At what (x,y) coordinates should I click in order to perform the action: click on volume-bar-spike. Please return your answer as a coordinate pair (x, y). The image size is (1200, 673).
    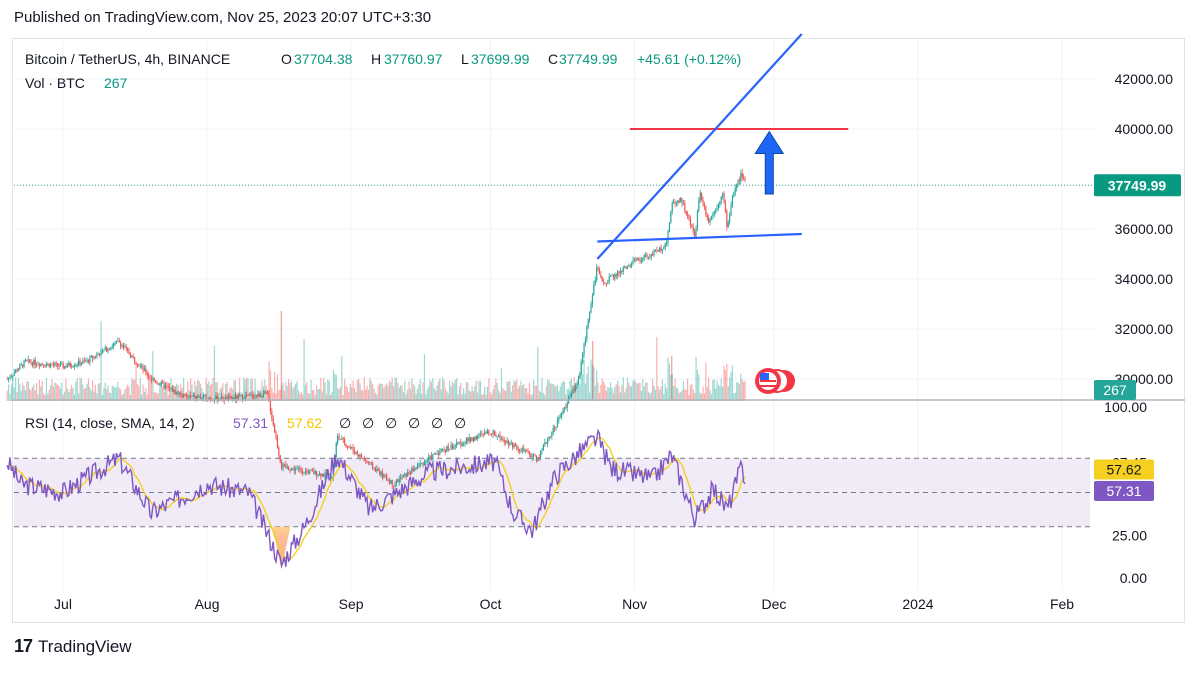
    Looking at the image, I should click on (281, 356).